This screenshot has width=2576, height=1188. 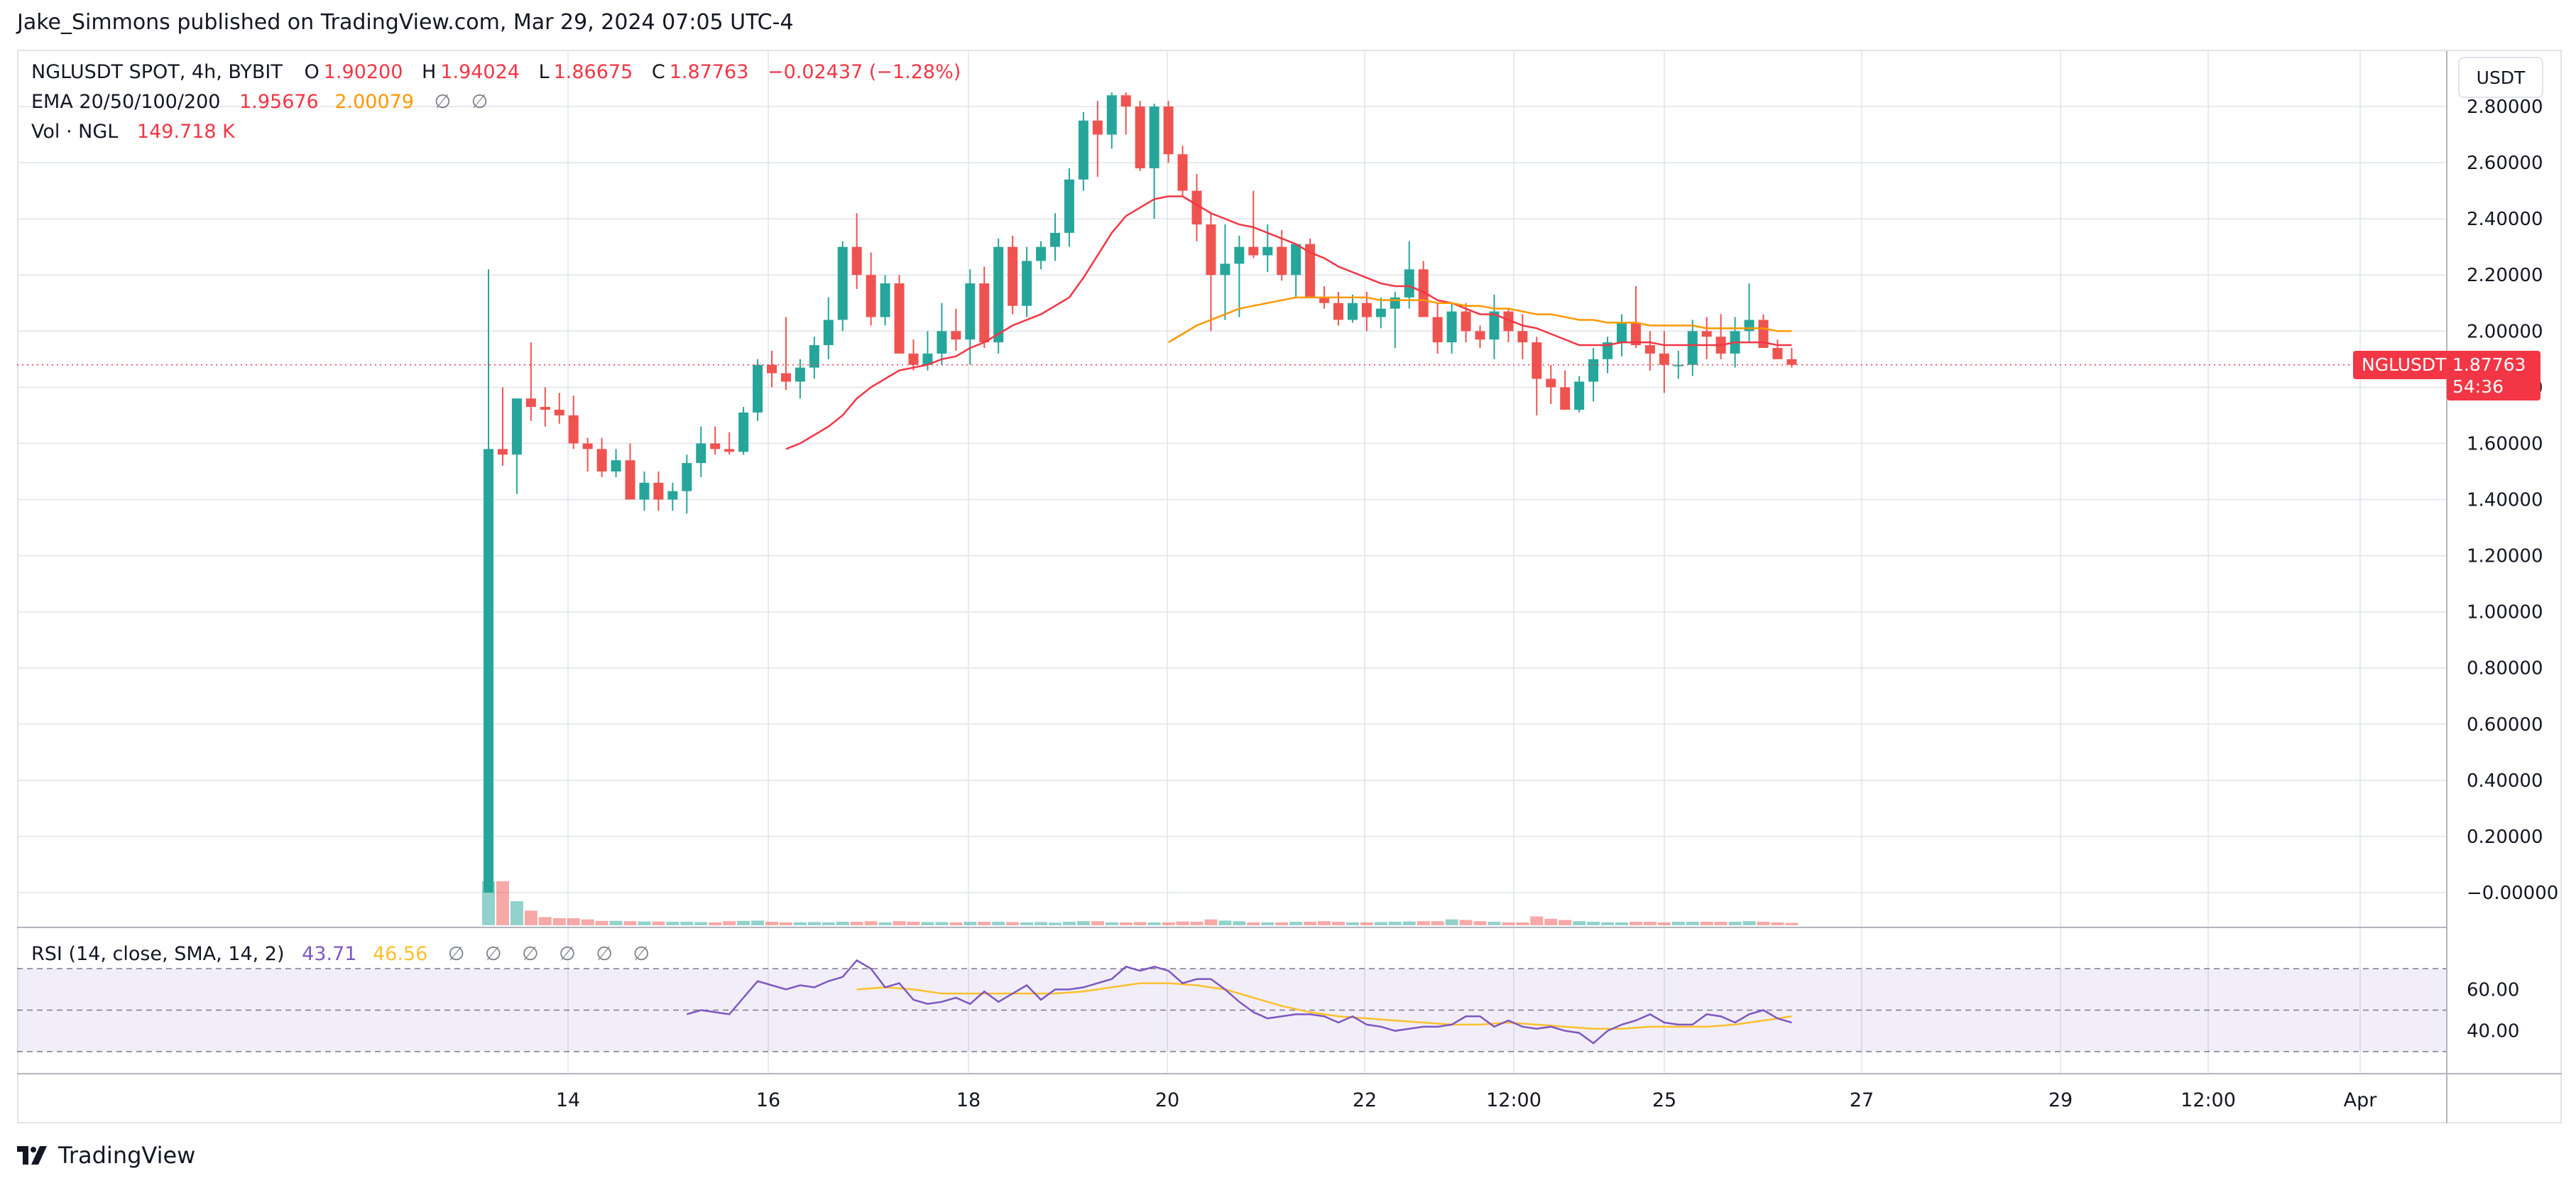 What do you see at coordinates (593, 72) in the screenshot?
I see `low-value: 1.86675` at bounding box center [593, 72].